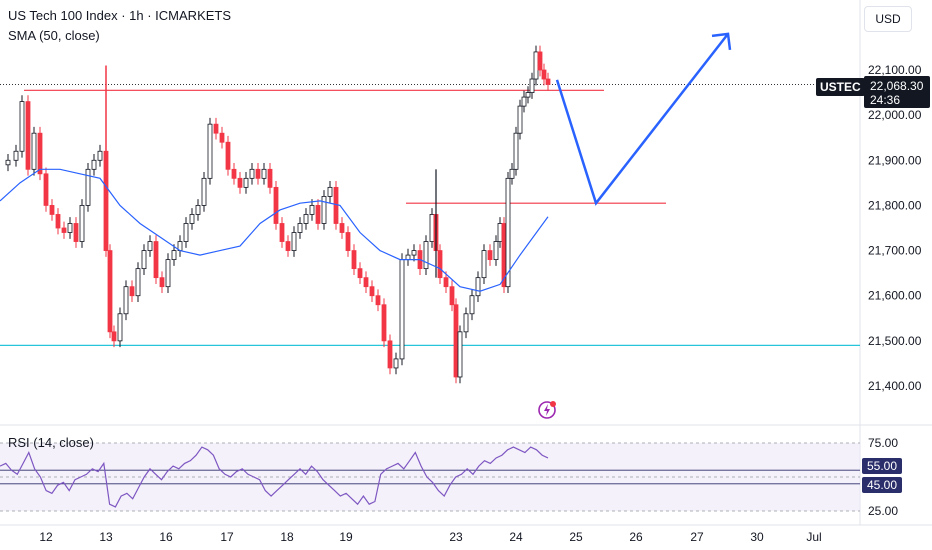 Image resolution: width=932 pixels, height=550 pixels. I want to click on sma-polyline, so click(274, 230).